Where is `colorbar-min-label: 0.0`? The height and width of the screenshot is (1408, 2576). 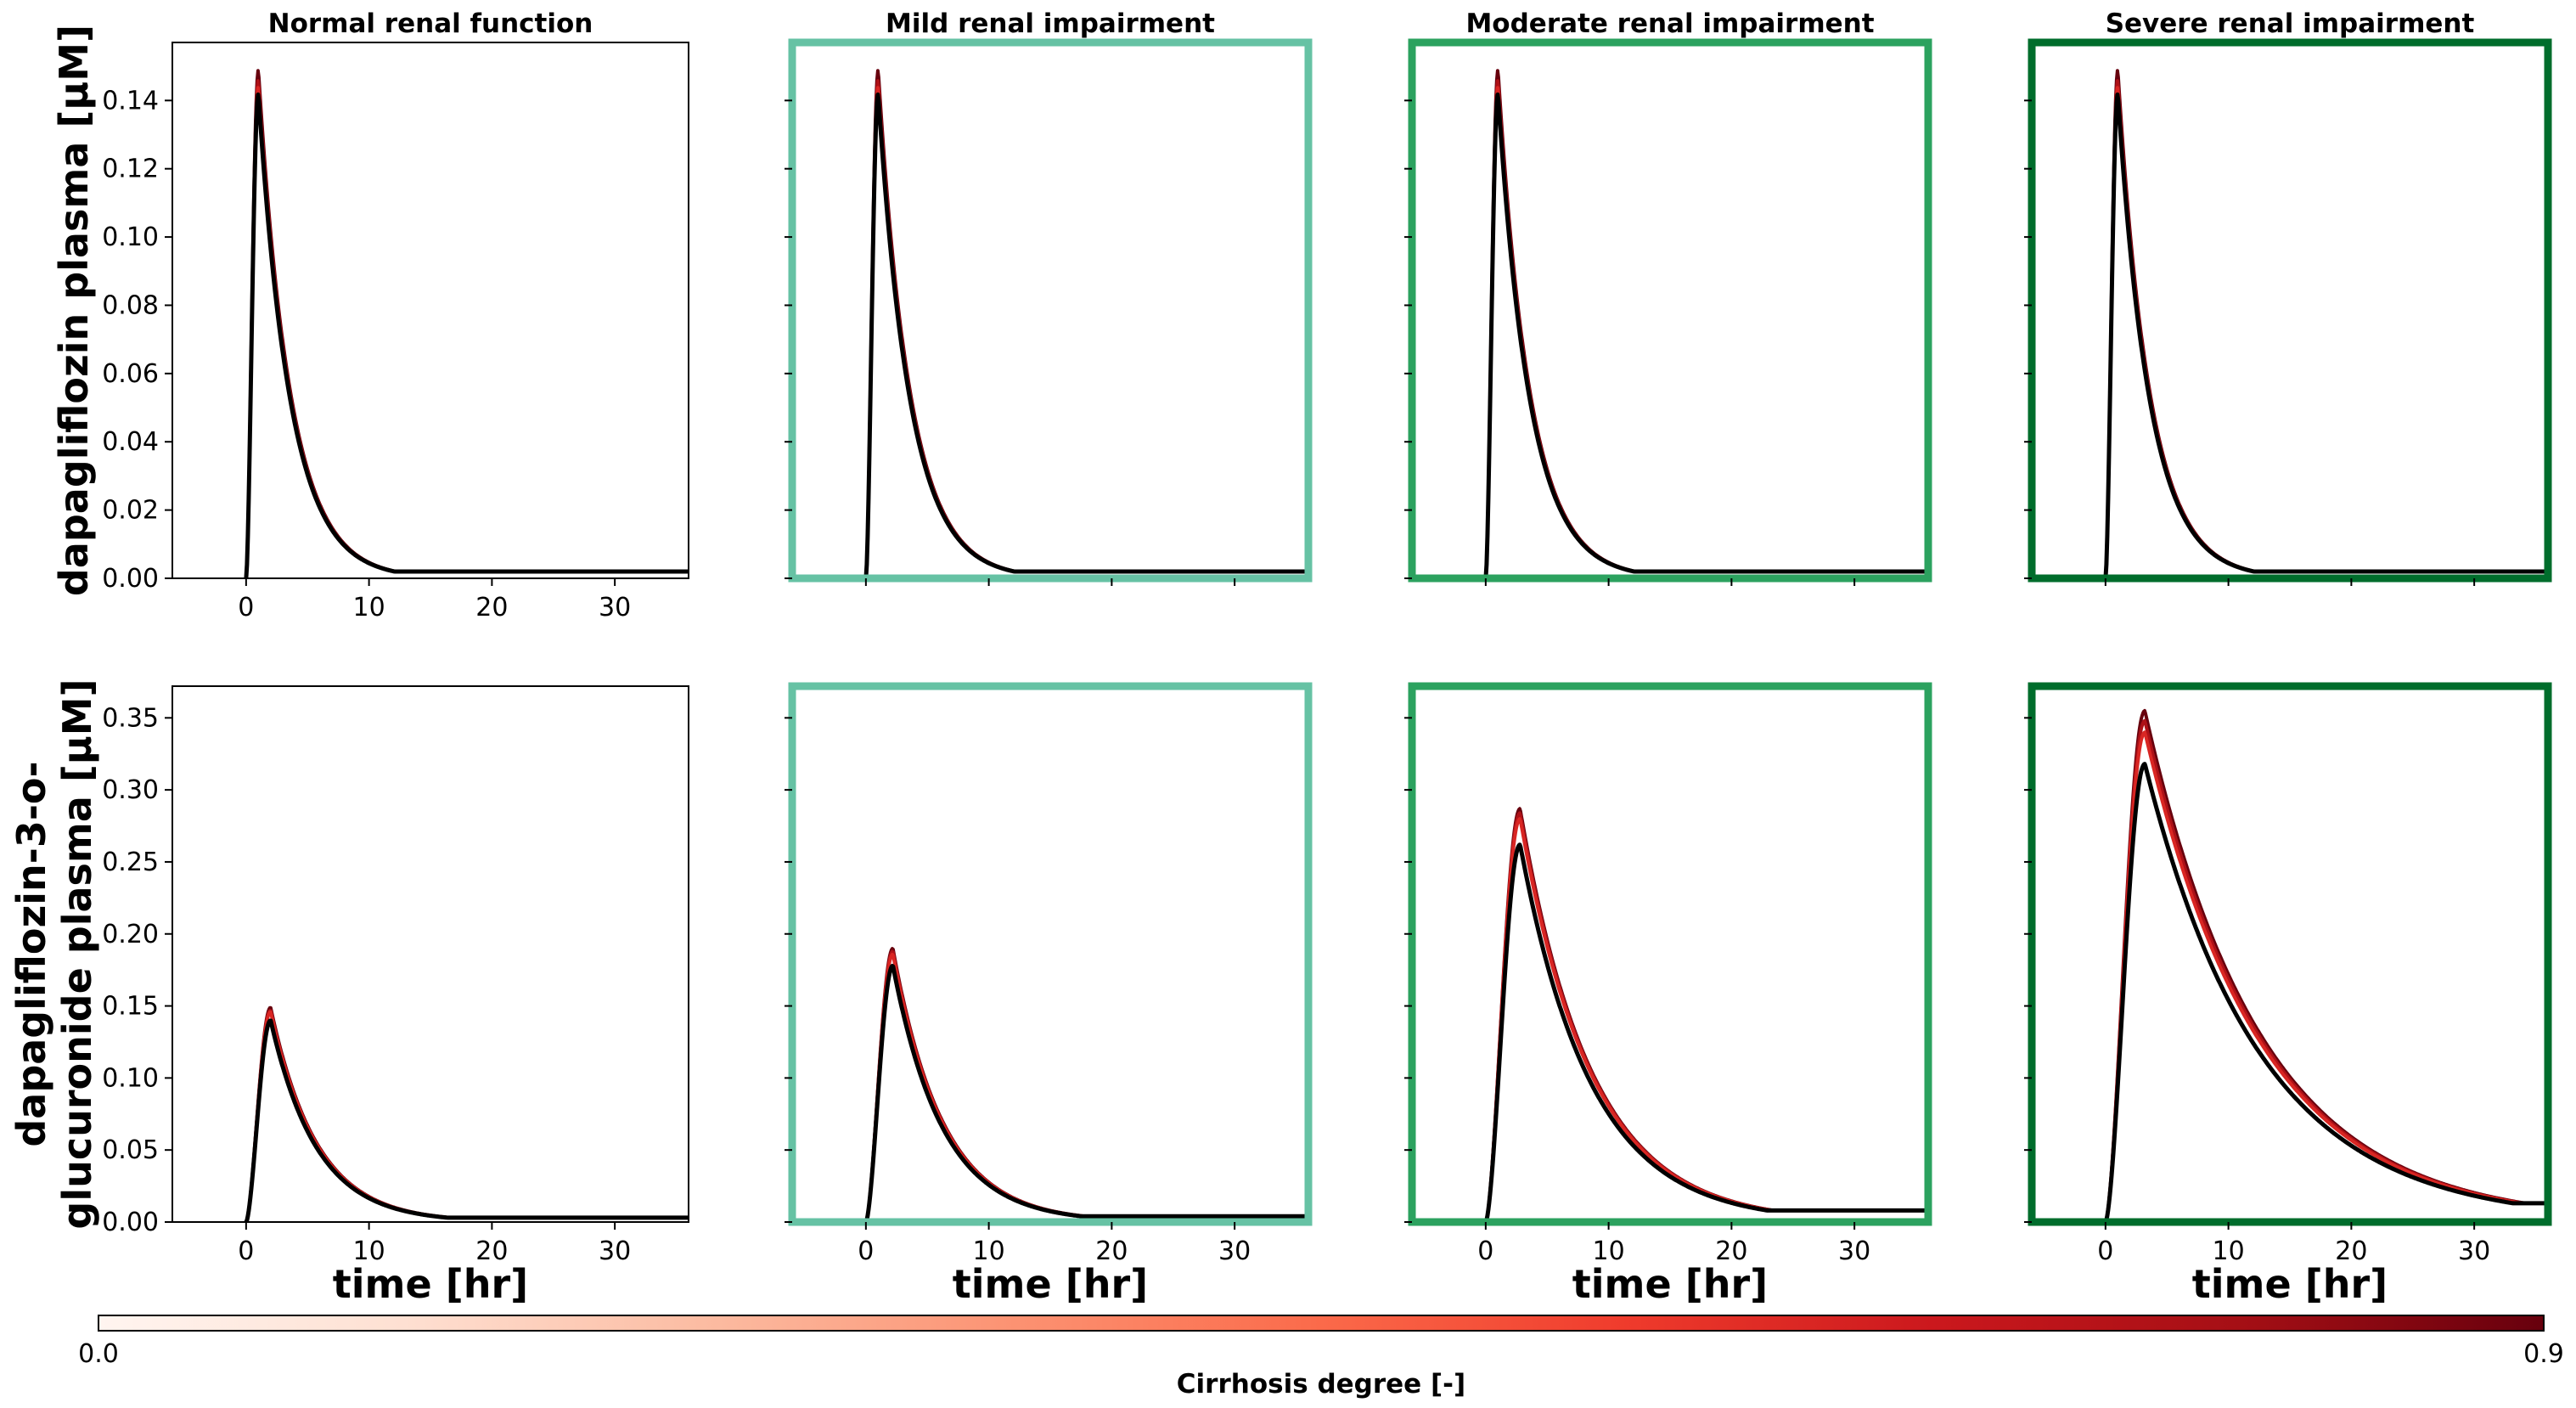
colorbar-min-label: 0.0 is located at coordinates (98, 1354).